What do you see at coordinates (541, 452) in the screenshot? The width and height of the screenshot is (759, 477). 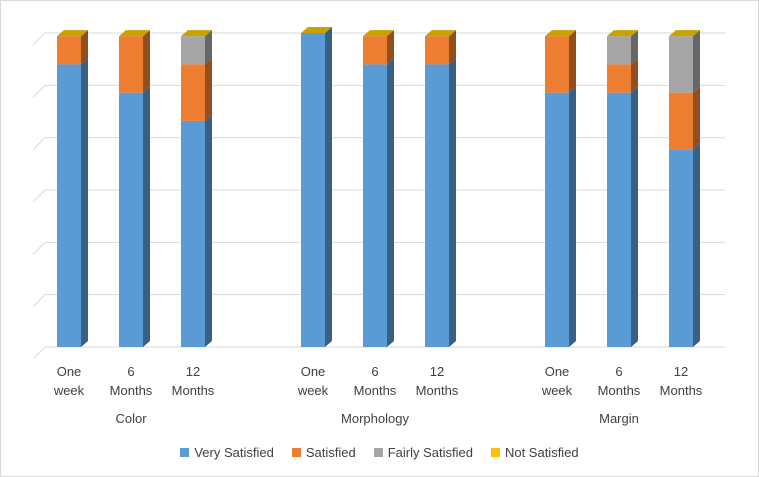 I see `legend-label: Not Satisfied` at bounding box center [541, 452].